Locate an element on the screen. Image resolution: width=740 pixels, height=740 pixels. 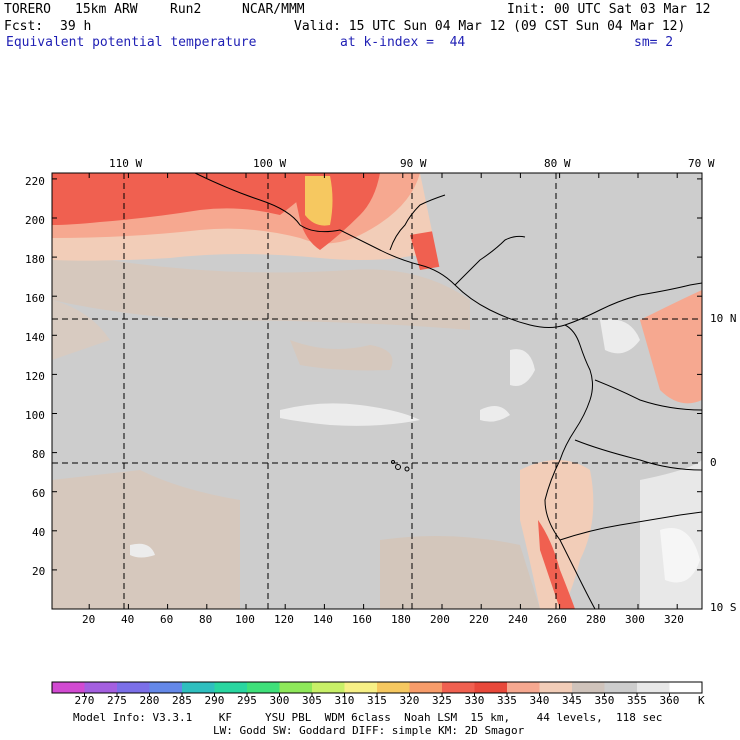
colorbar-level-label: 300 is located at coordinates (279, 700).